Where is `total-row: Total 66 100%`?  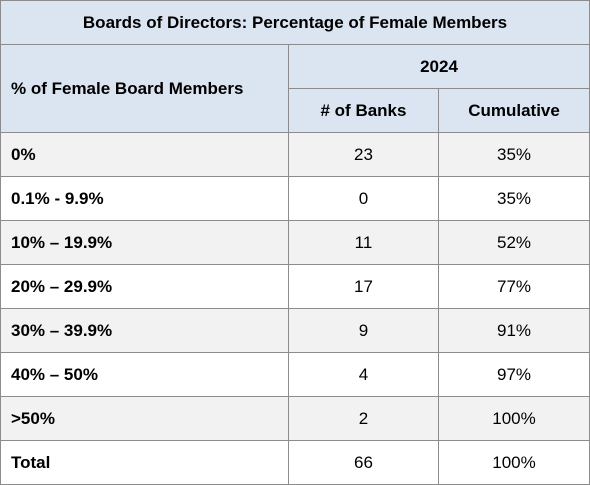 total-row: Total 66 100% is located at coordinates (295, 462).